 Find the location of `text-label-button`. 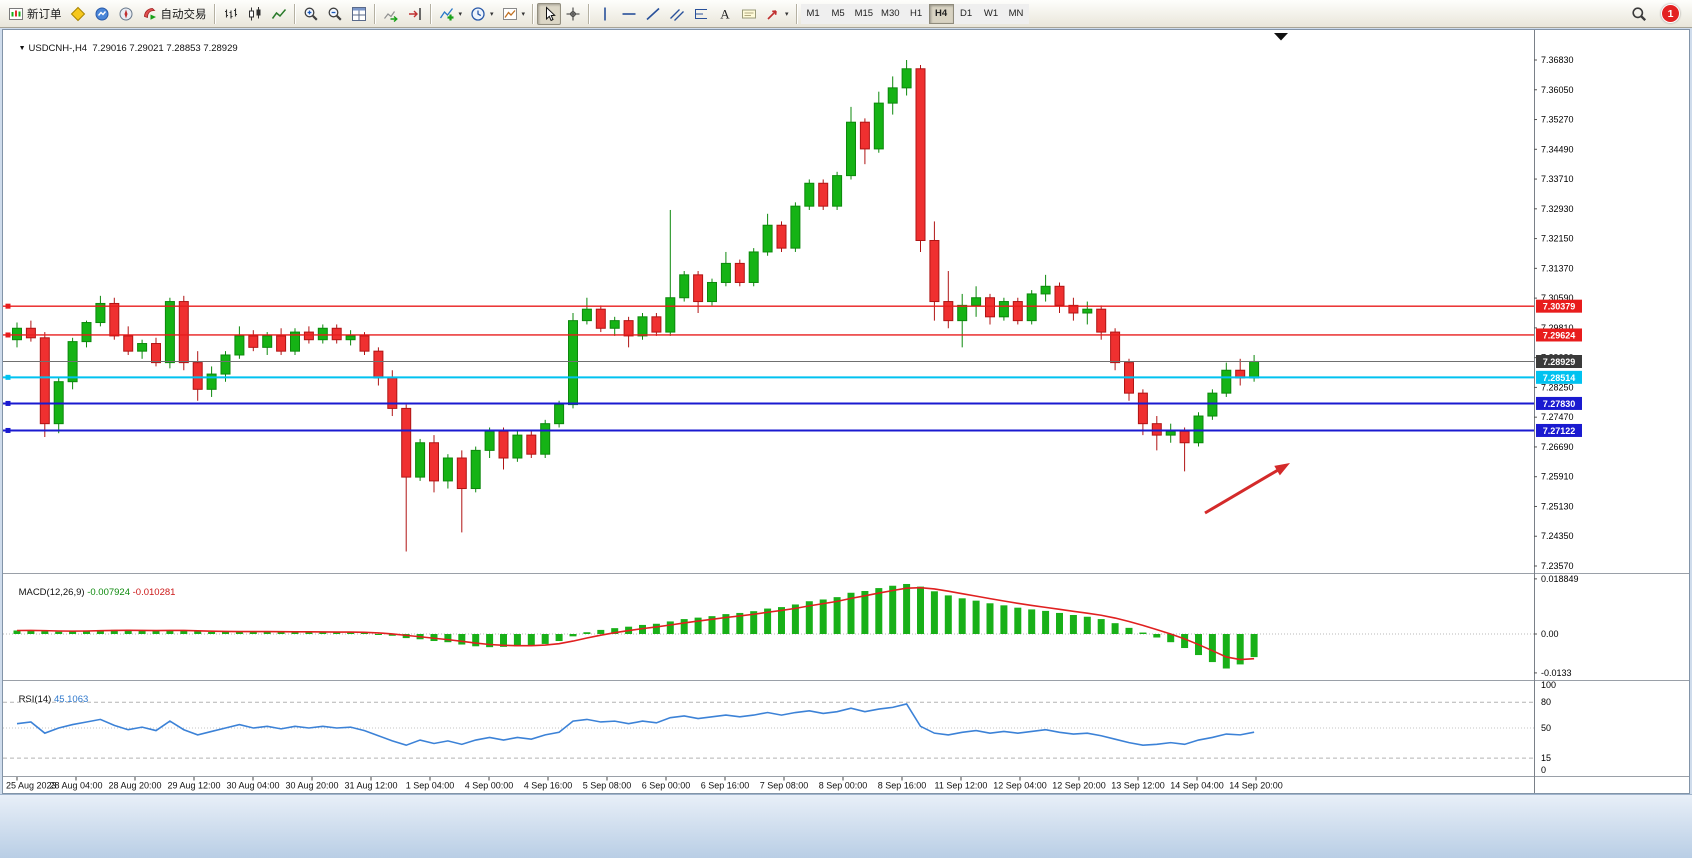

text-label-button is located at coordinates (749, 14).